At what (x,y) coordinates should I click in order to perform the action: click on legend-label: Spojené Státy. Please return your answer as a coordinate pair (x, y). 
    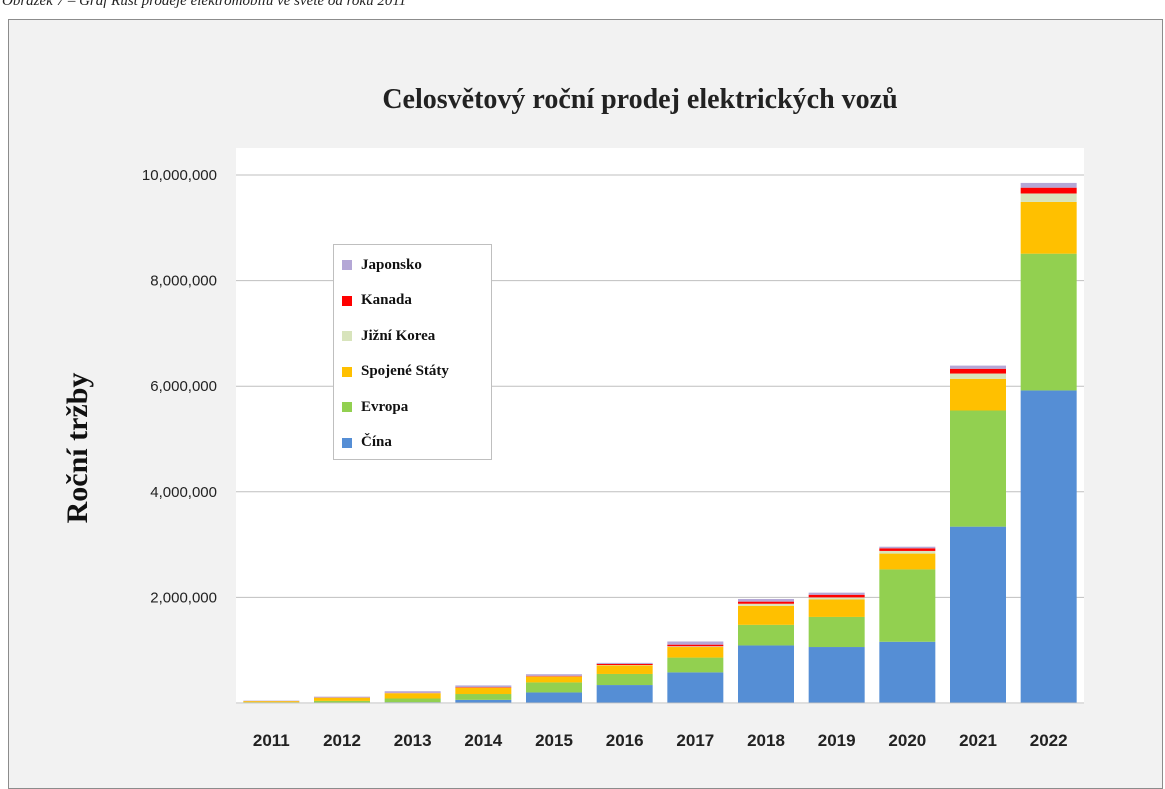
    Looking at the image, I should click on (405, 371).